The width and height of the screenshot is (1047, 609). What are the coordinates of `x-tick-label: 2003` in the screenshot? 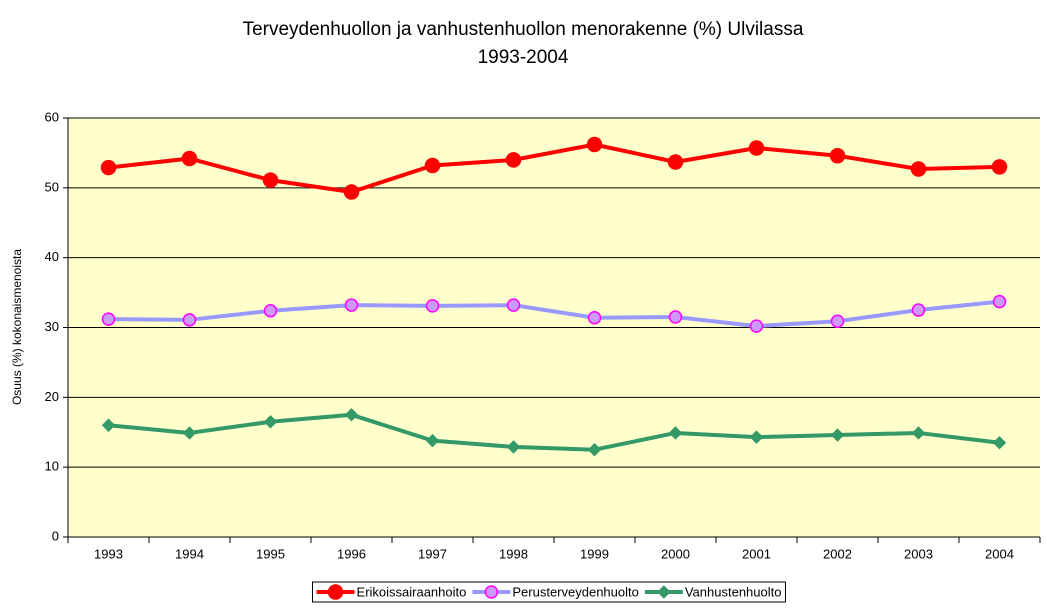 It's located at (918, 553).